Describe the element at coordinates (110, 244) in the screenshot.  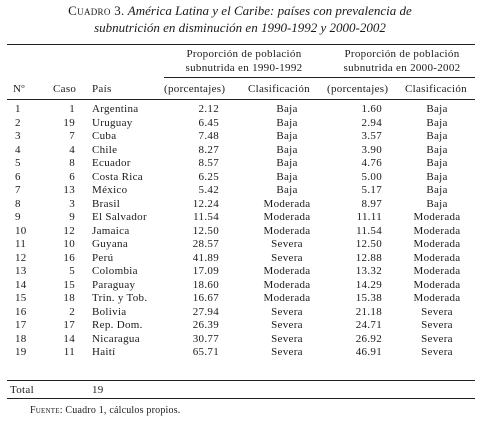
I see `cell-pais: Guyana` at that location.